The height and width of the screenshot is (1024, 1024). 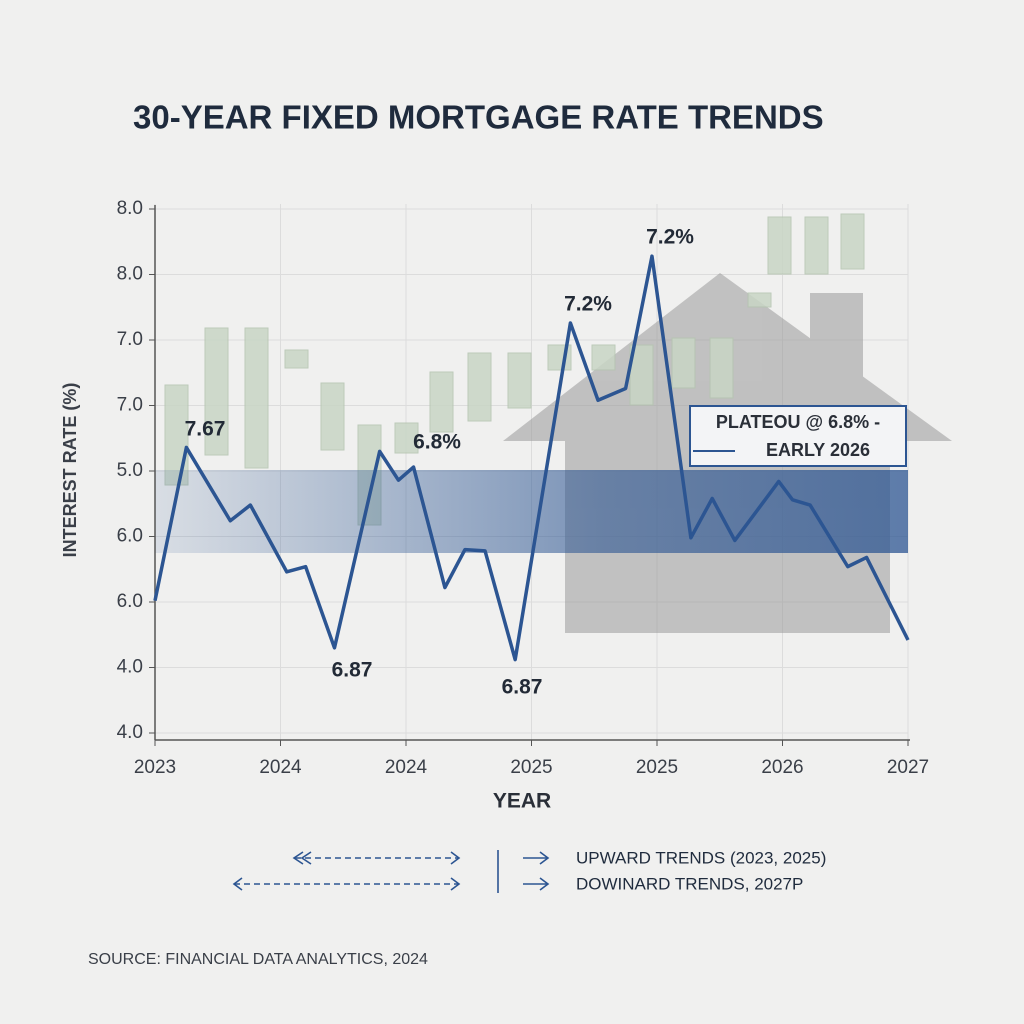 I want to click on annotation: 6.8%, so click(x=437, y=442).